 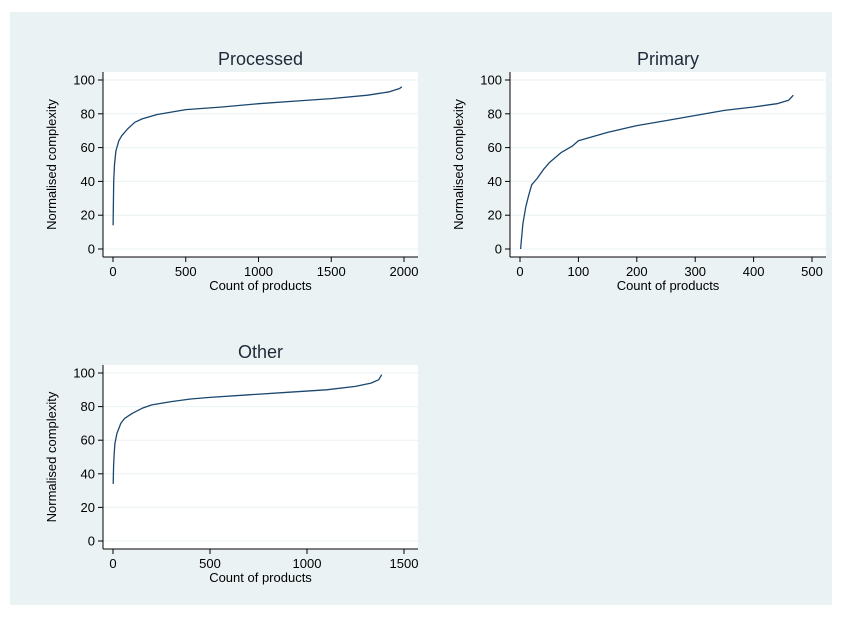 What do you see at coordinates (404, 271) in the screenshot?
I see `x-tick-label: 2000` at bounding box center [404, 271].